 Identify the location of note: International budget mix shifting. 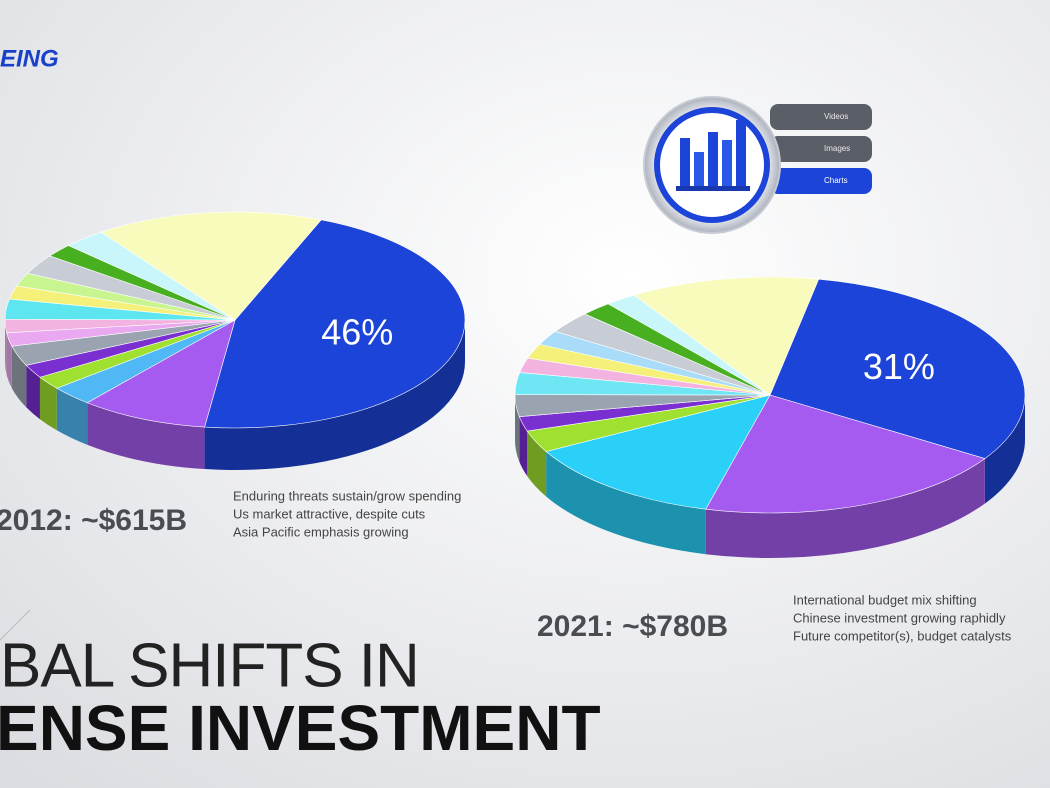
(885, 599).